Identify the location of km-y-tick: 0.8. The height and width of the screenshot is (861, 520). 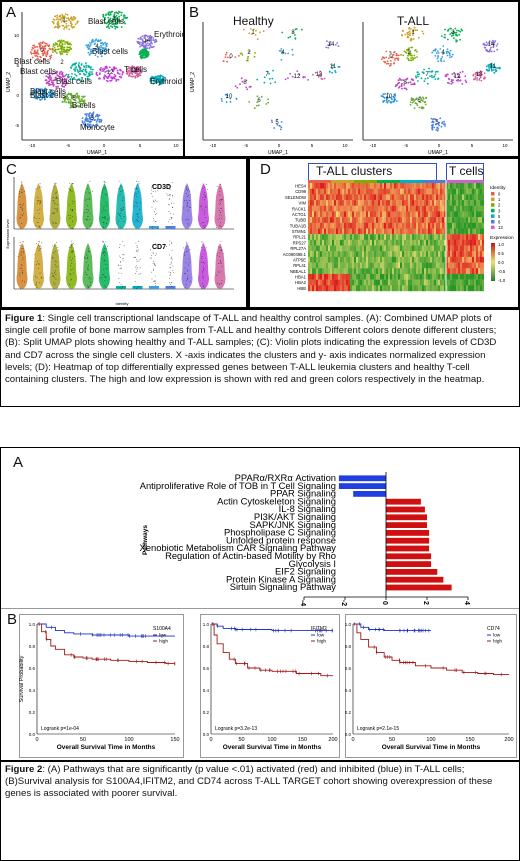
(348, 646).